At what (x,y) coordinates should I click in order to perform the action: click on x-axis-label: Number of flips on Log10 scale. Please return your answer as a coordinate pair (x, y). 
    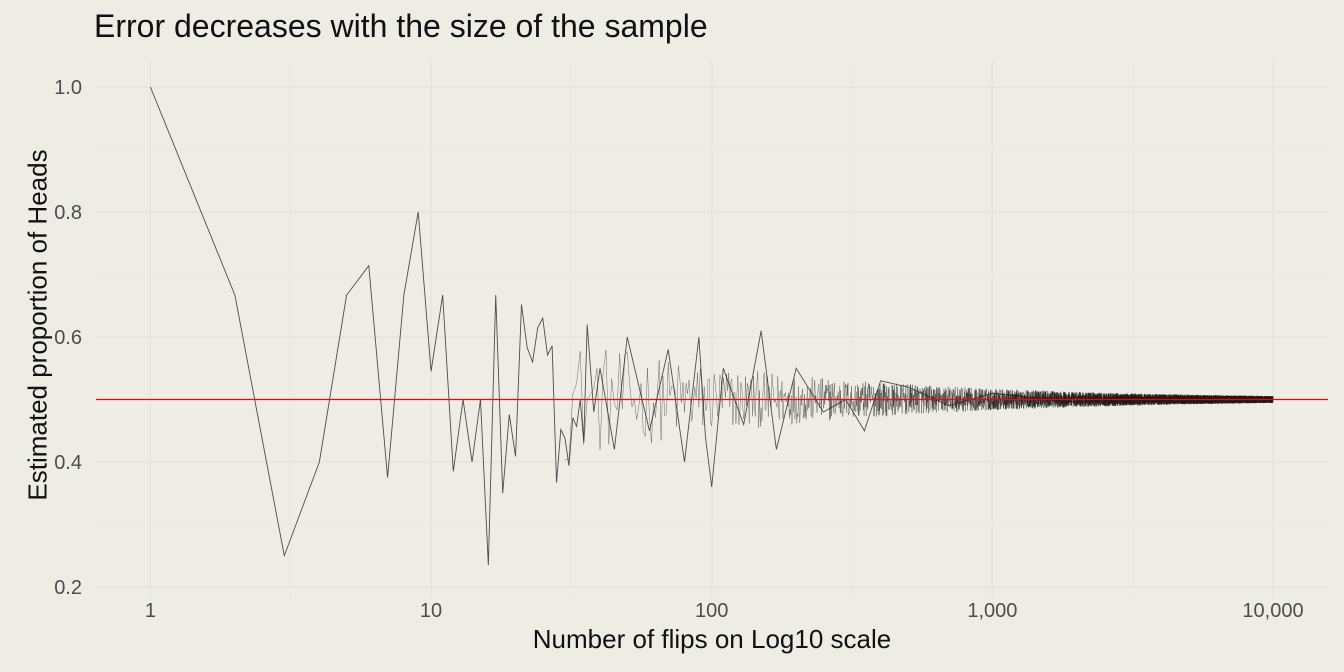
    Looking at the image, I should click on (712, 639).